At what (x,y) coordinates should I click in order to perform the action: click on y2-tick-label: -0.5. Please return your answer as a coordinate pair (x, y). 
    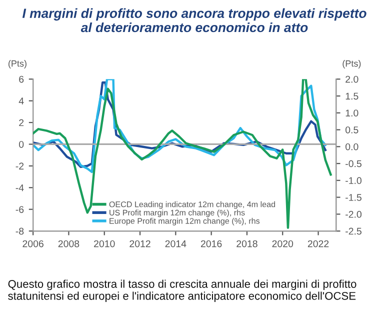
    Looking at the image, I should click on (354, 164).